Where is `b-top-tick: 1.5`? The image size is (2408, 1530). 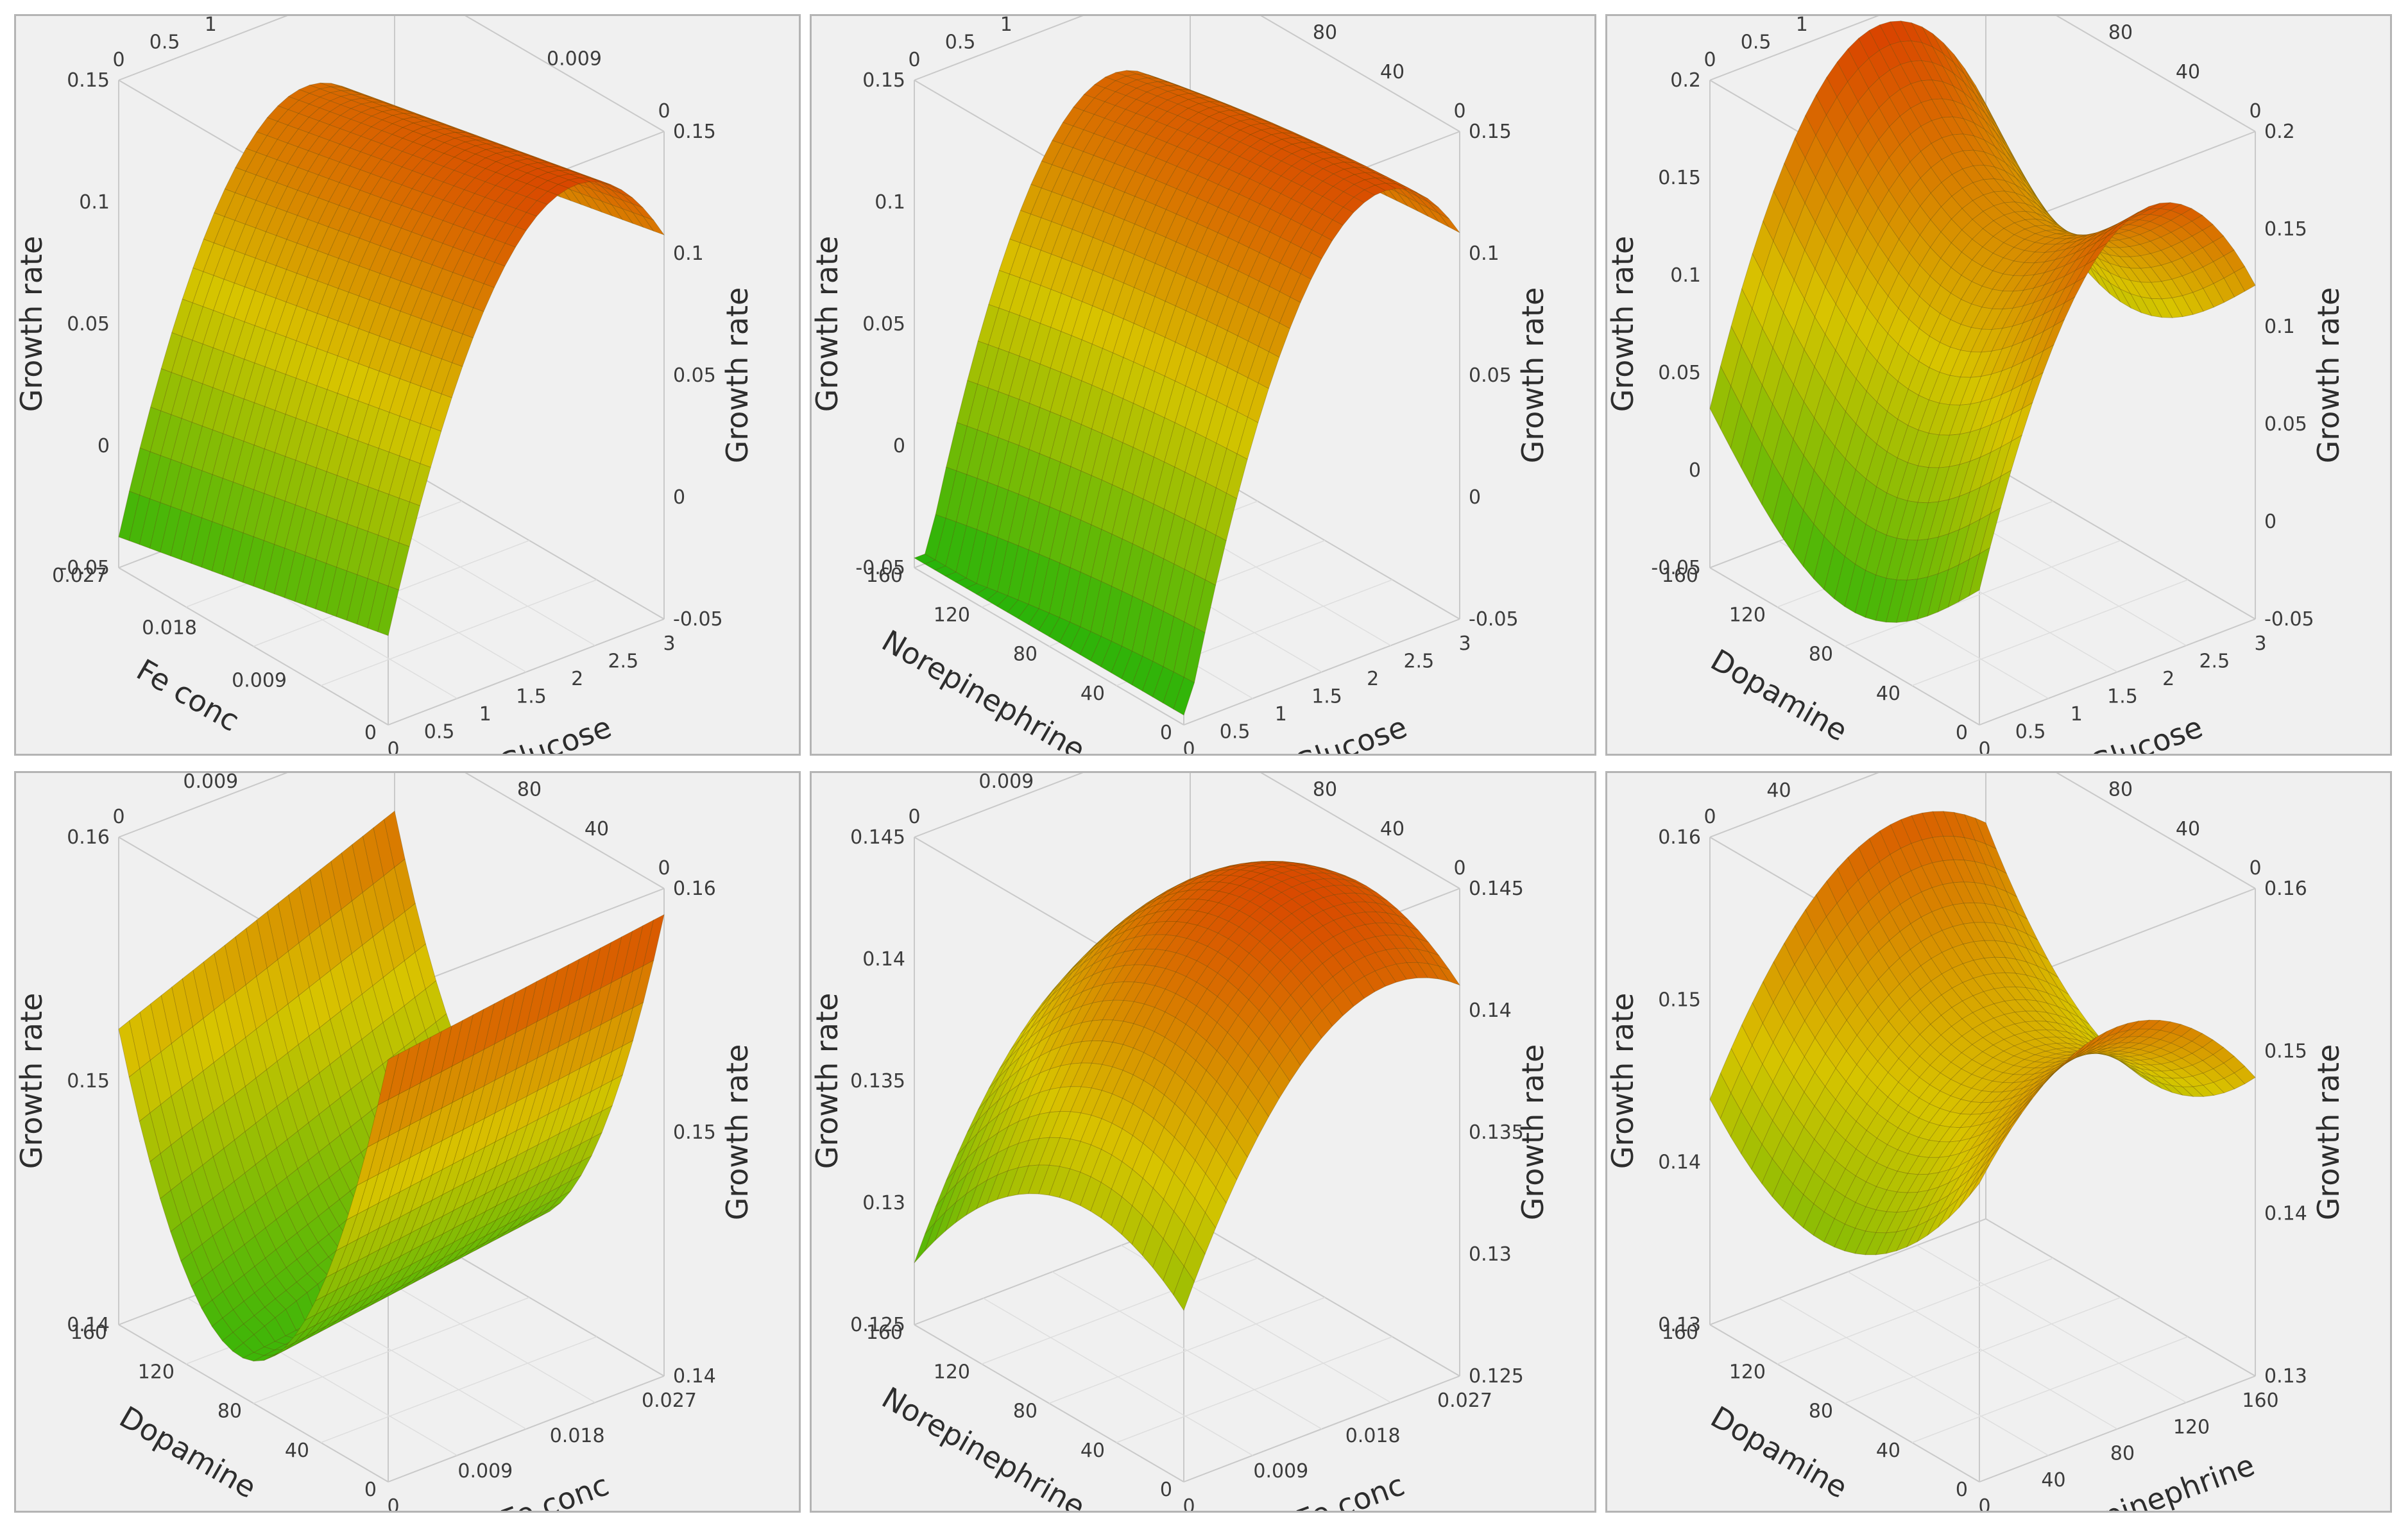
b-top-tick: 1.5 is located at coordinates (256, 17).